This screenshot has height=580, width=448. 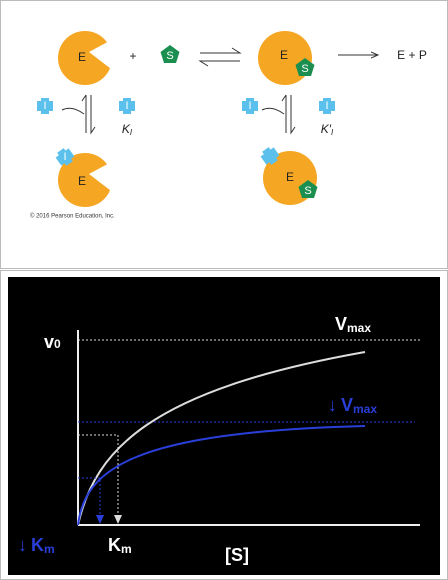 I want to click on ki-prime-label: K′I, so click(x=327, y=129).